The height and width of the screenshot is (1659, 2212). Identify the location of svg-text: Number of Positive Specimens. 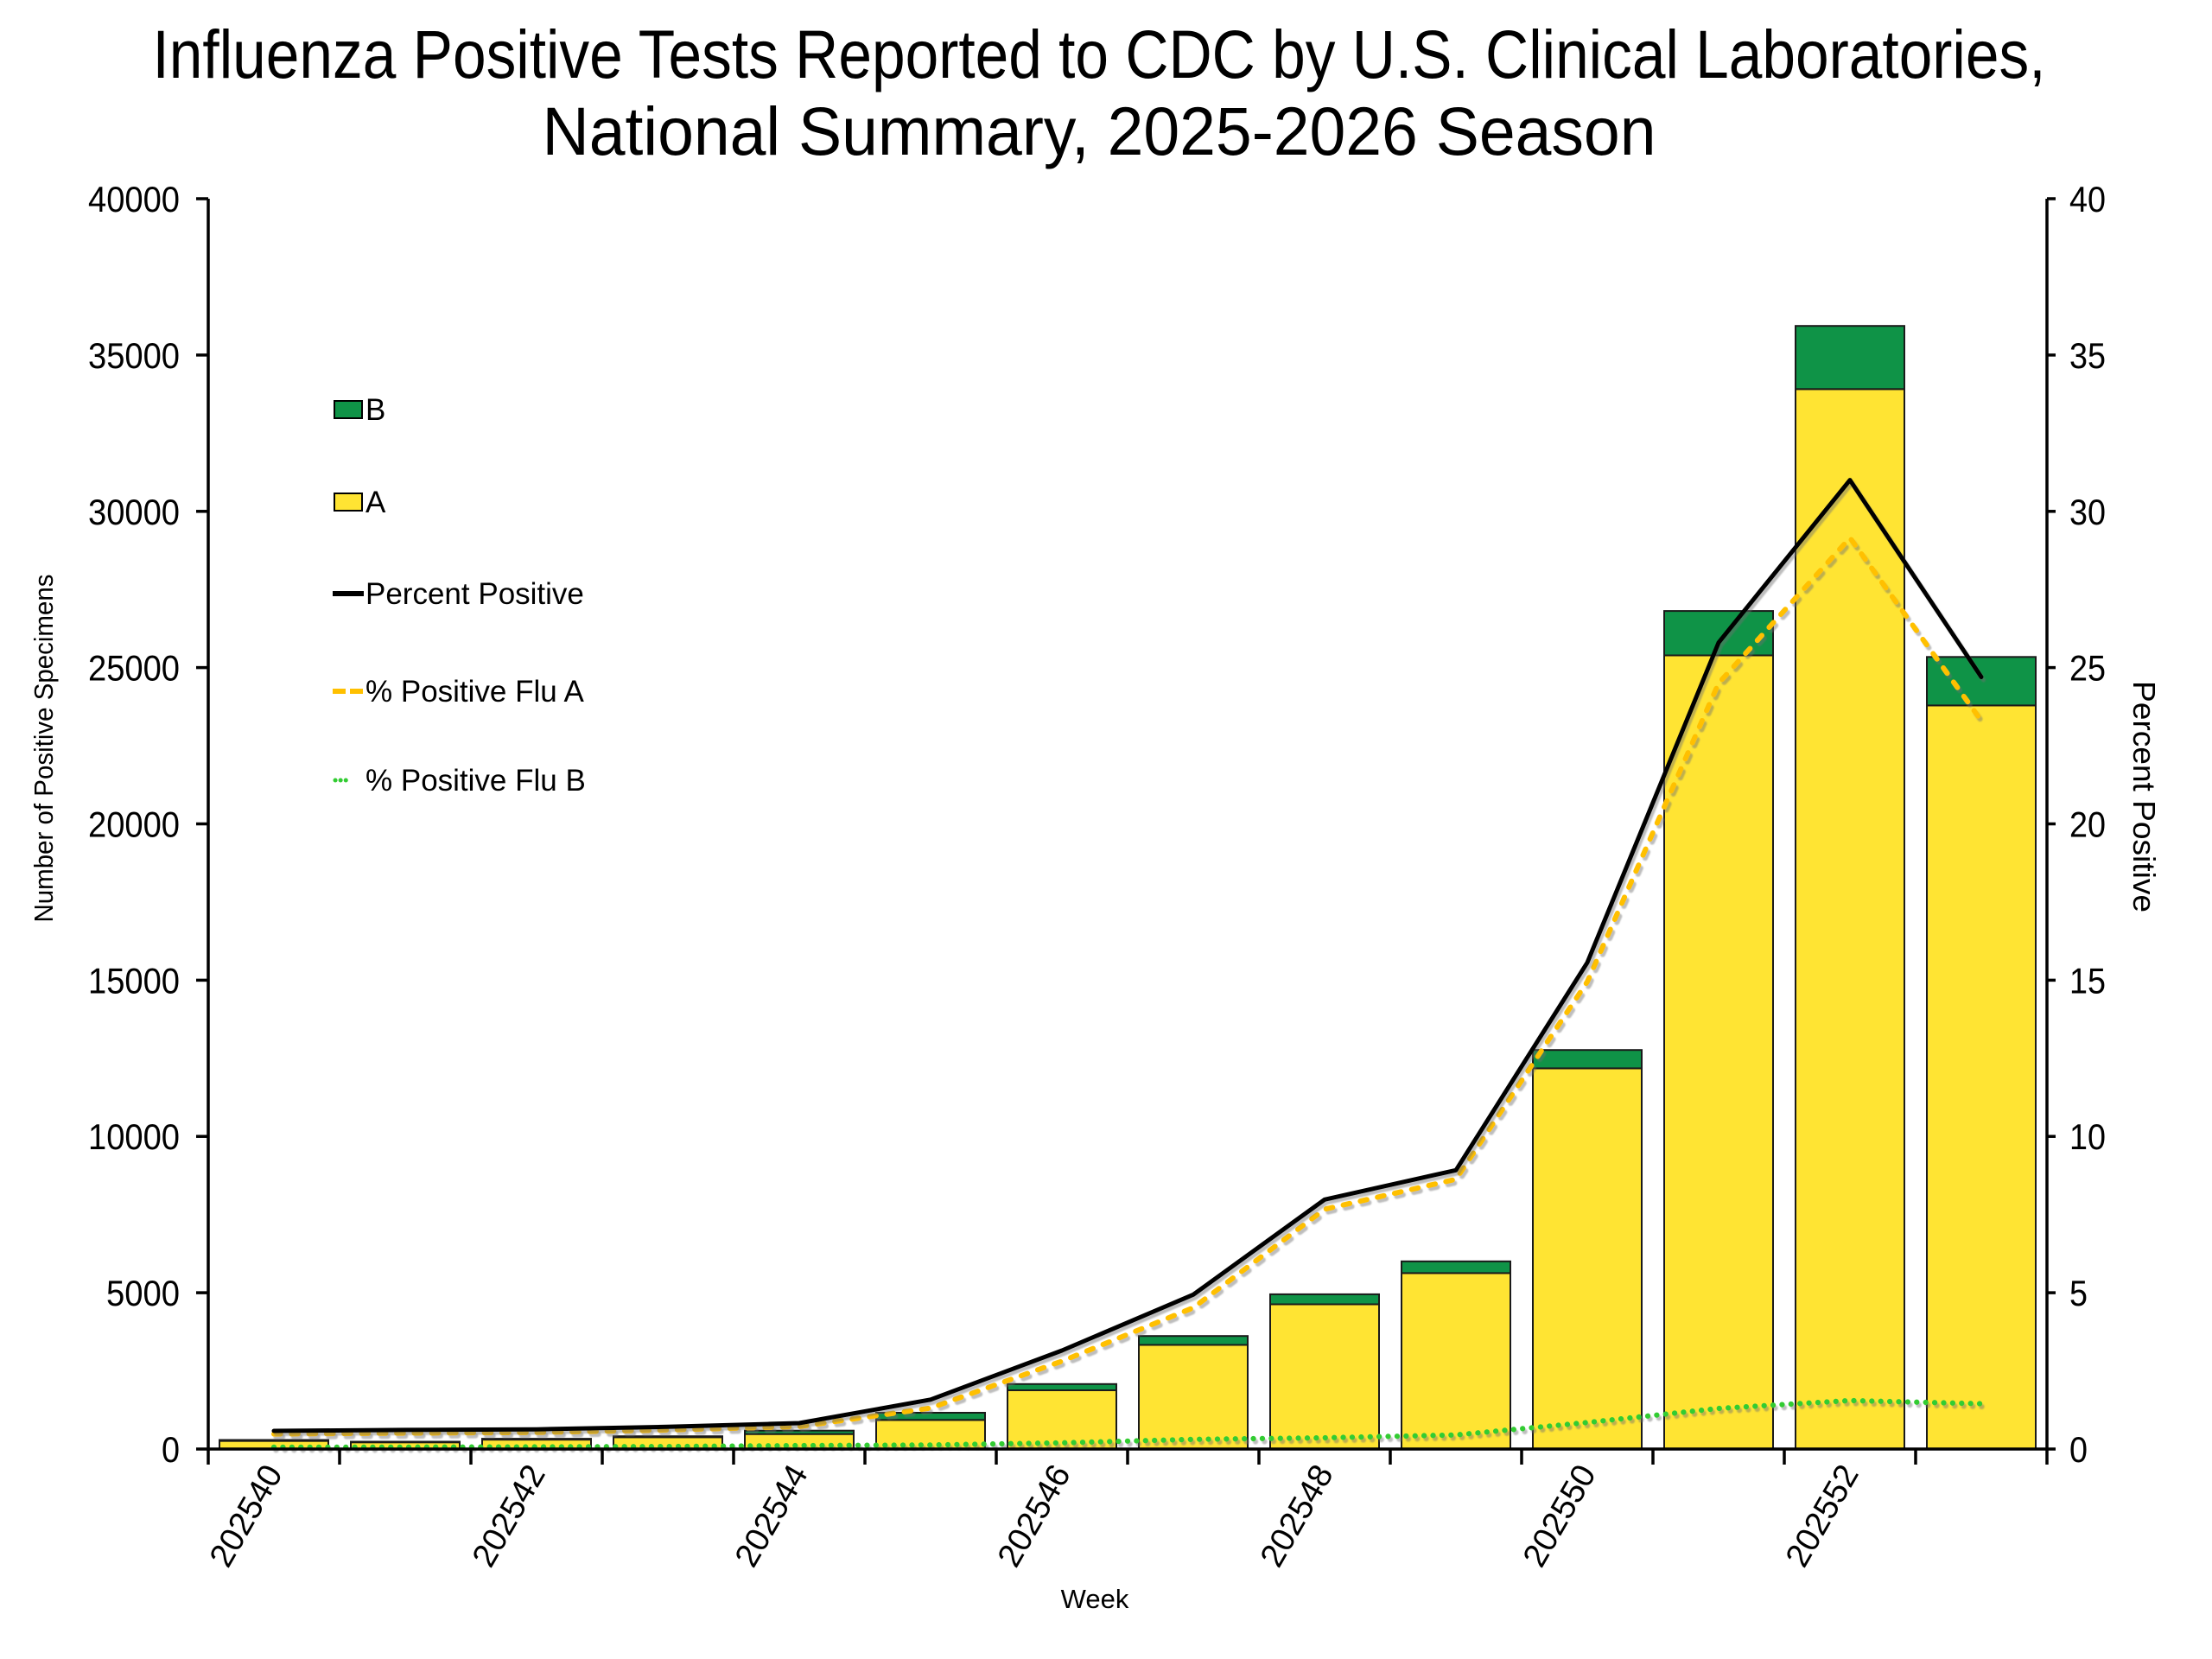
(44, 749).